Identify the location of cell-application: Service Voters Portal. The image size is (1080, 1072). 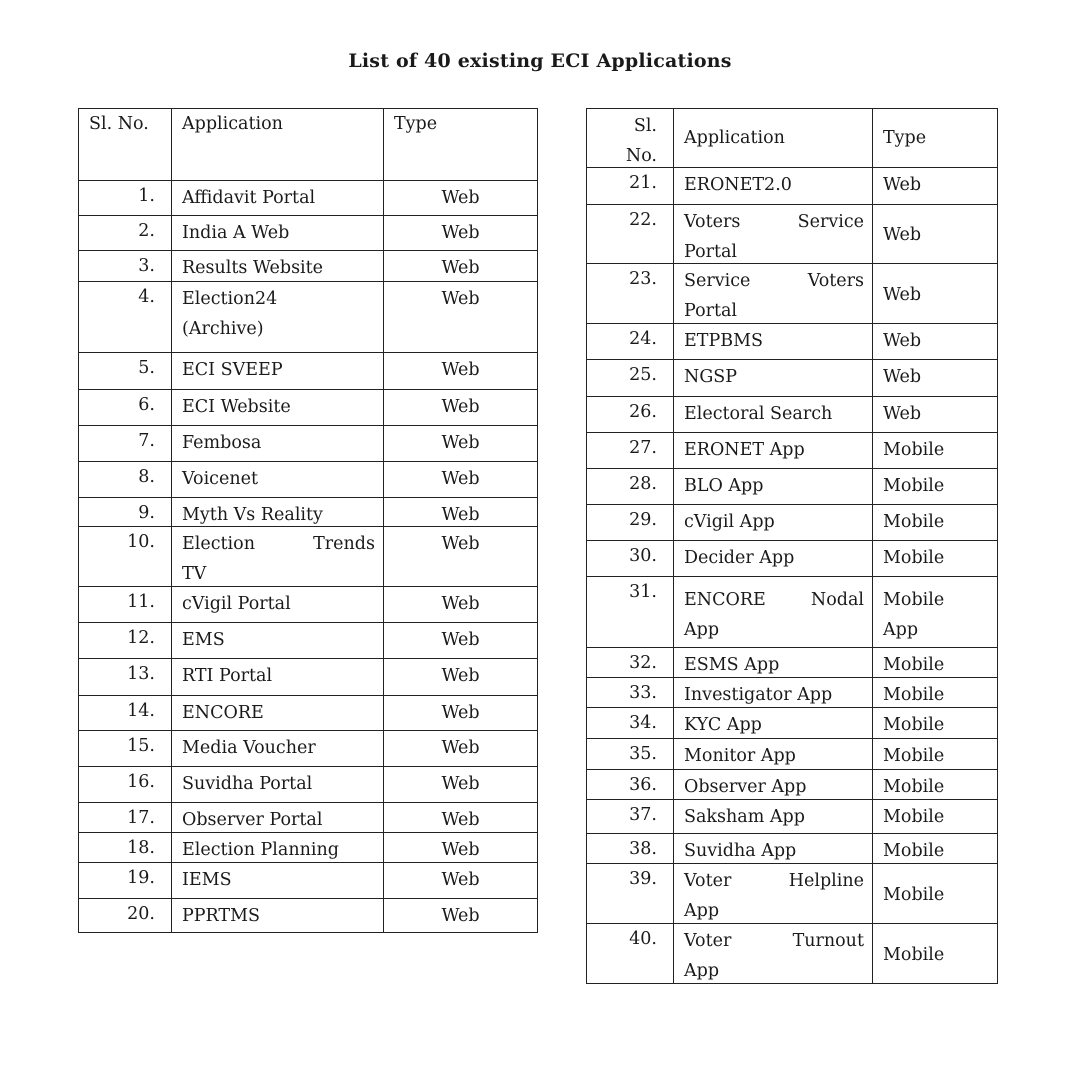
(773, 293).